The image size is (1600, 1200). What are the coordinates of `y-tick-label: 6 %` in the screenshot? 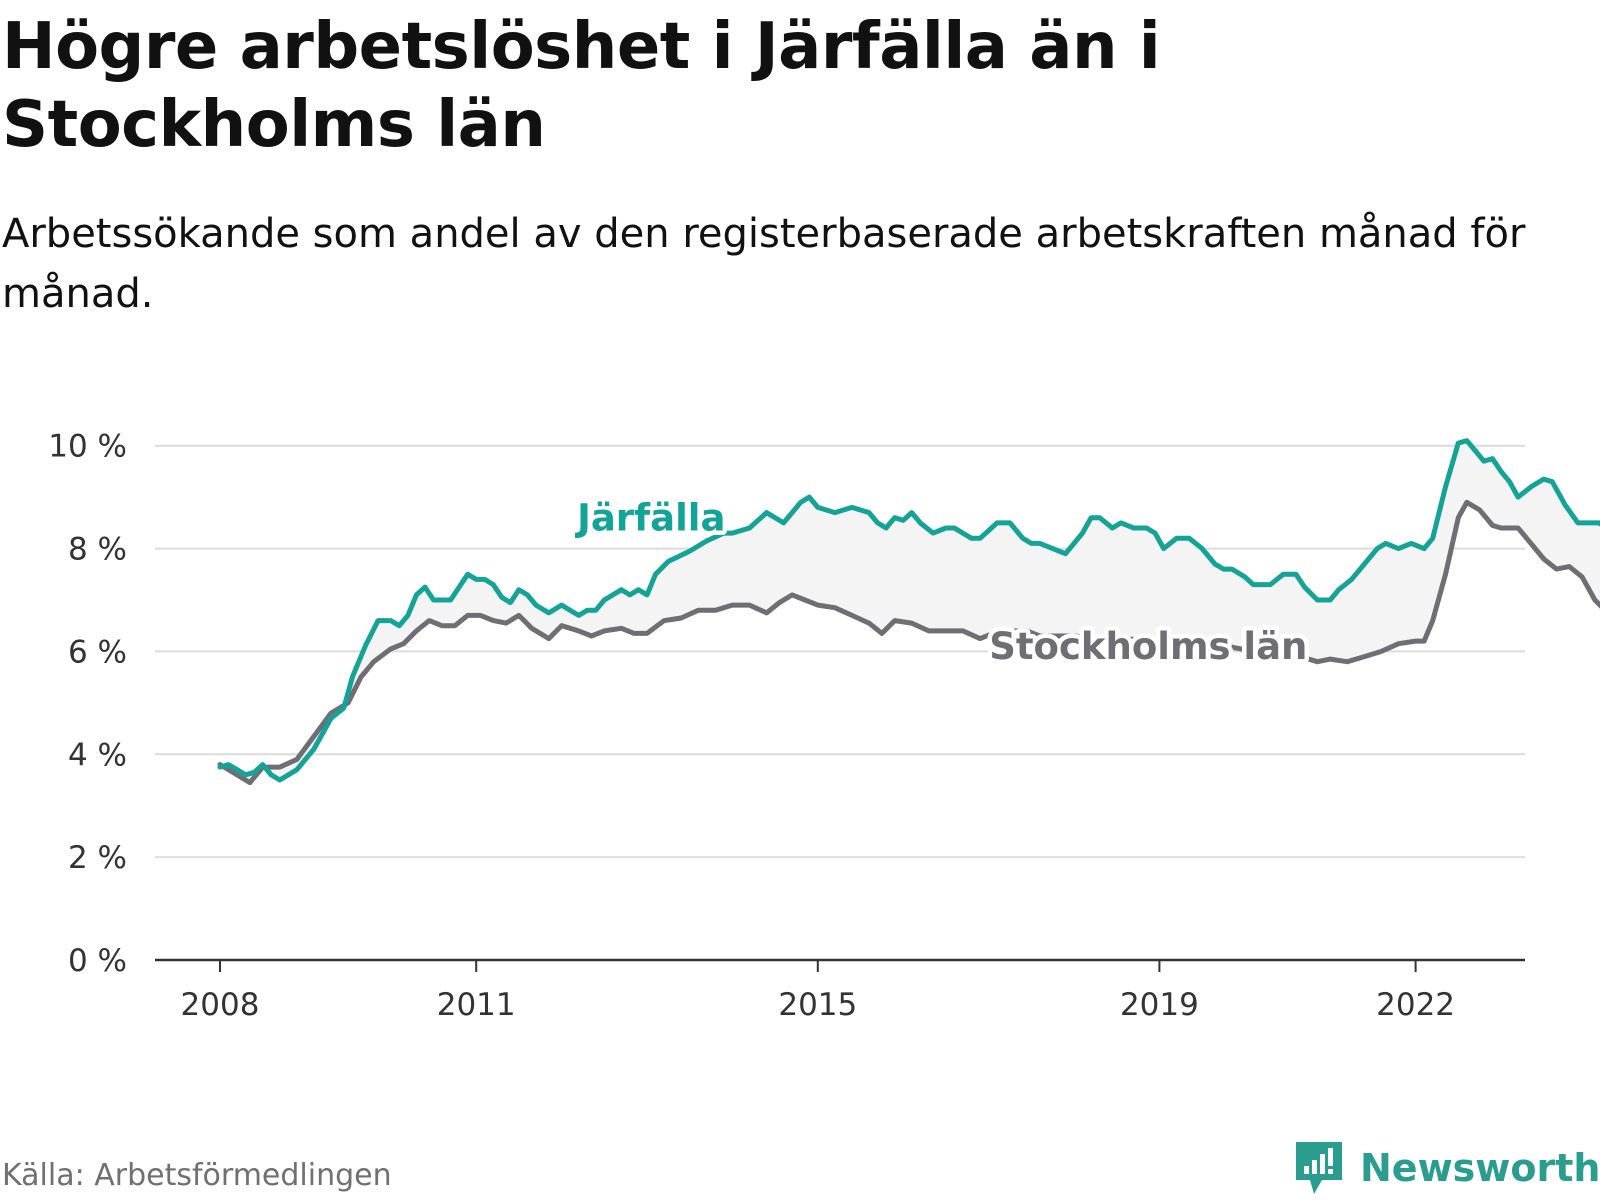 It's located at (97, 652).